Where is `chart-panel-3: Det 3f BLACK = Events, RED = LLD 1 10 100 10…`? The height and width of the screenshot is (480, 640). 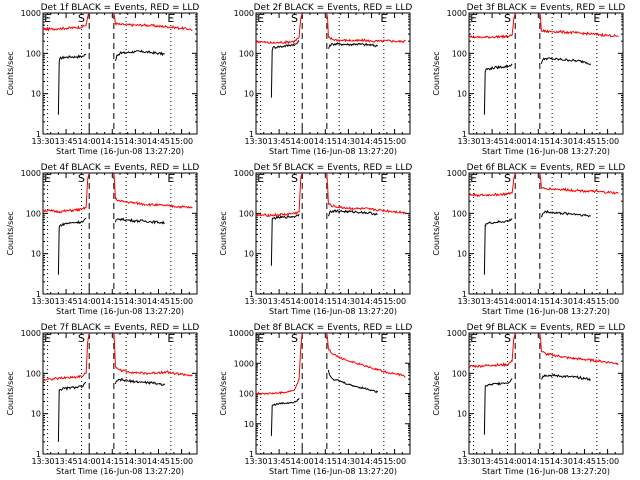
chart-panel-3: Det 3f BLACK = Events, RED = LLD 1 10 100 10… is located at coordinates (528, 79).